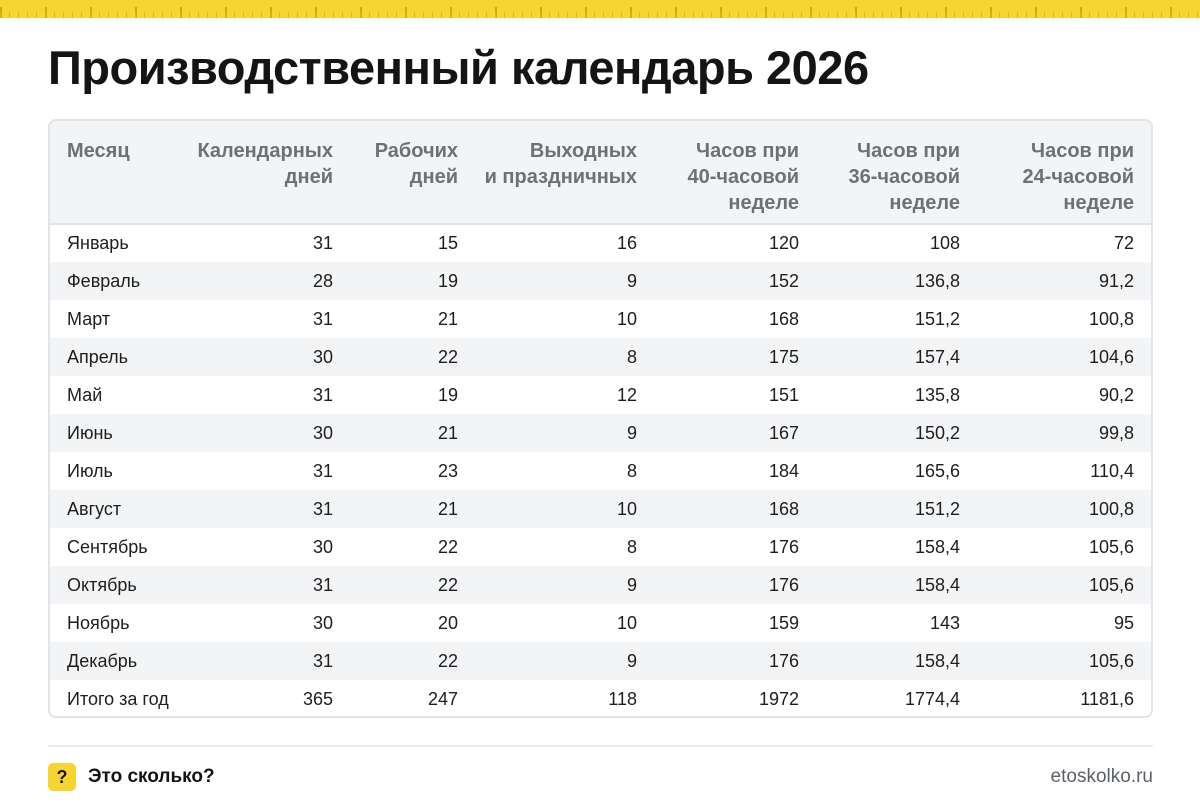  What do you see at coordinates (626, 243) in the screenshot?
I see `cell-weekends-holidays: 16` at bounding box center [626, 243].